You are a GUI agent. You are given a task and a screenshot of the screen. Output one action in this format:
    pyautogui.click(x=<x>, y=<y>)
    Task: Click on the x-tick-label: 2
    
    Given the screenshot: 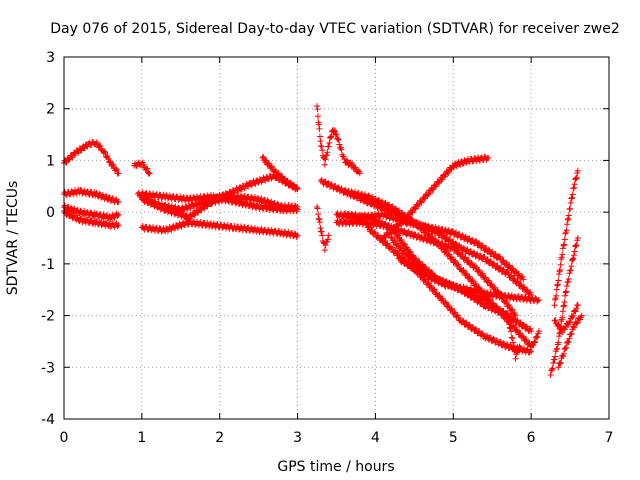 What is the action you would take?
    pyautogui.click(x=219, y=438)
    